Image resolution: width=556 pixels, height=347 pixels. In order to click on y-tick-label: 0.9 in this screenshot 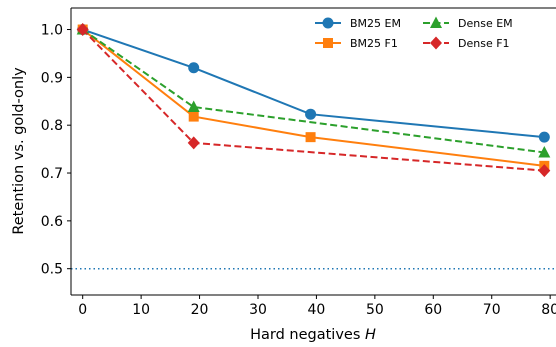, I will do `click(52, 78)`.